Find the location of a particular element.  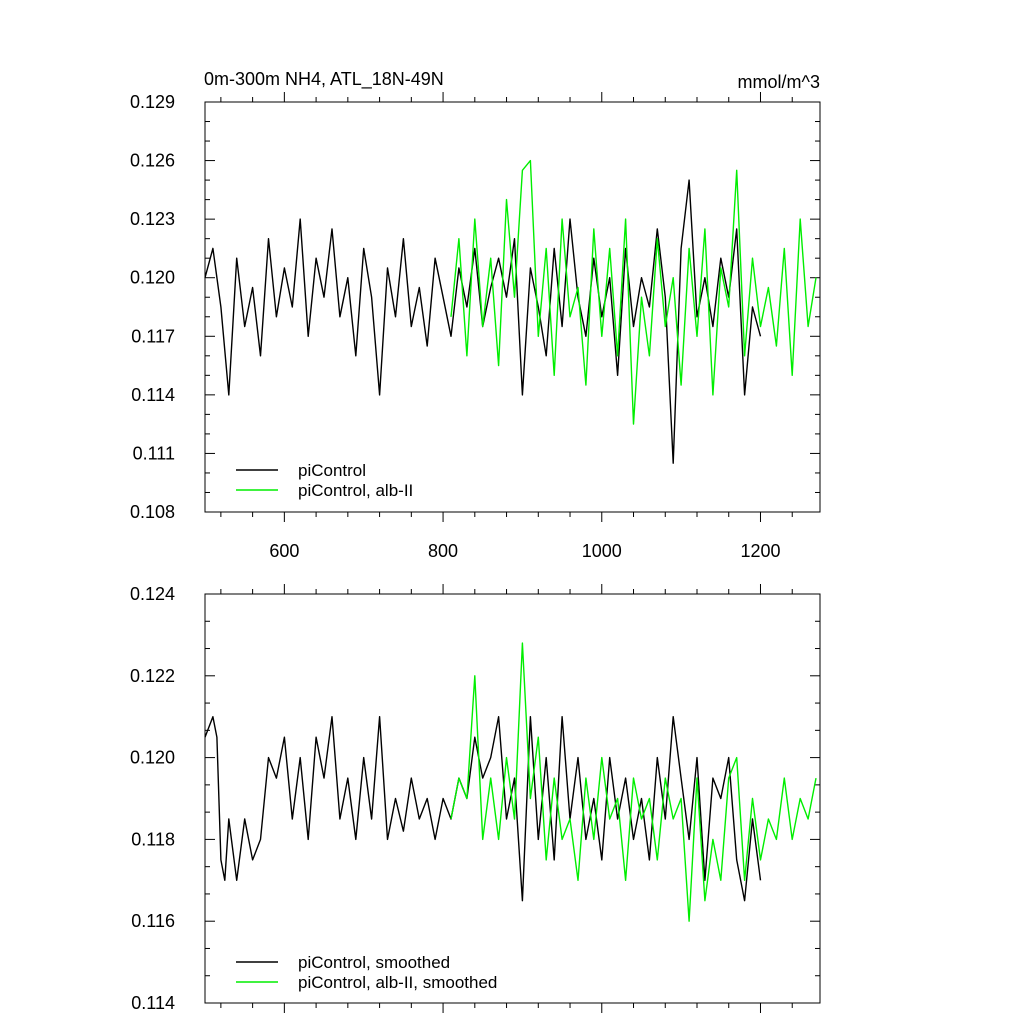

y-tick-label: 0.129 is located at coordinates (152, 102).